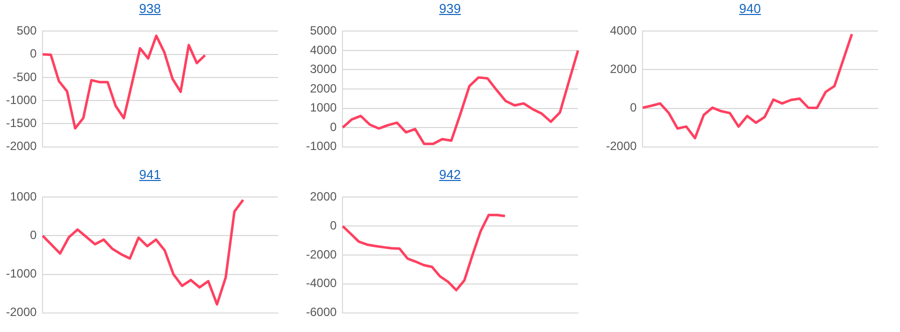 This screenshot has width=900, height=332. What do you see at coordinates (22, 123) in the screenshot?
I see `y-tick-label: -1500` at bounding box center [22, 123].